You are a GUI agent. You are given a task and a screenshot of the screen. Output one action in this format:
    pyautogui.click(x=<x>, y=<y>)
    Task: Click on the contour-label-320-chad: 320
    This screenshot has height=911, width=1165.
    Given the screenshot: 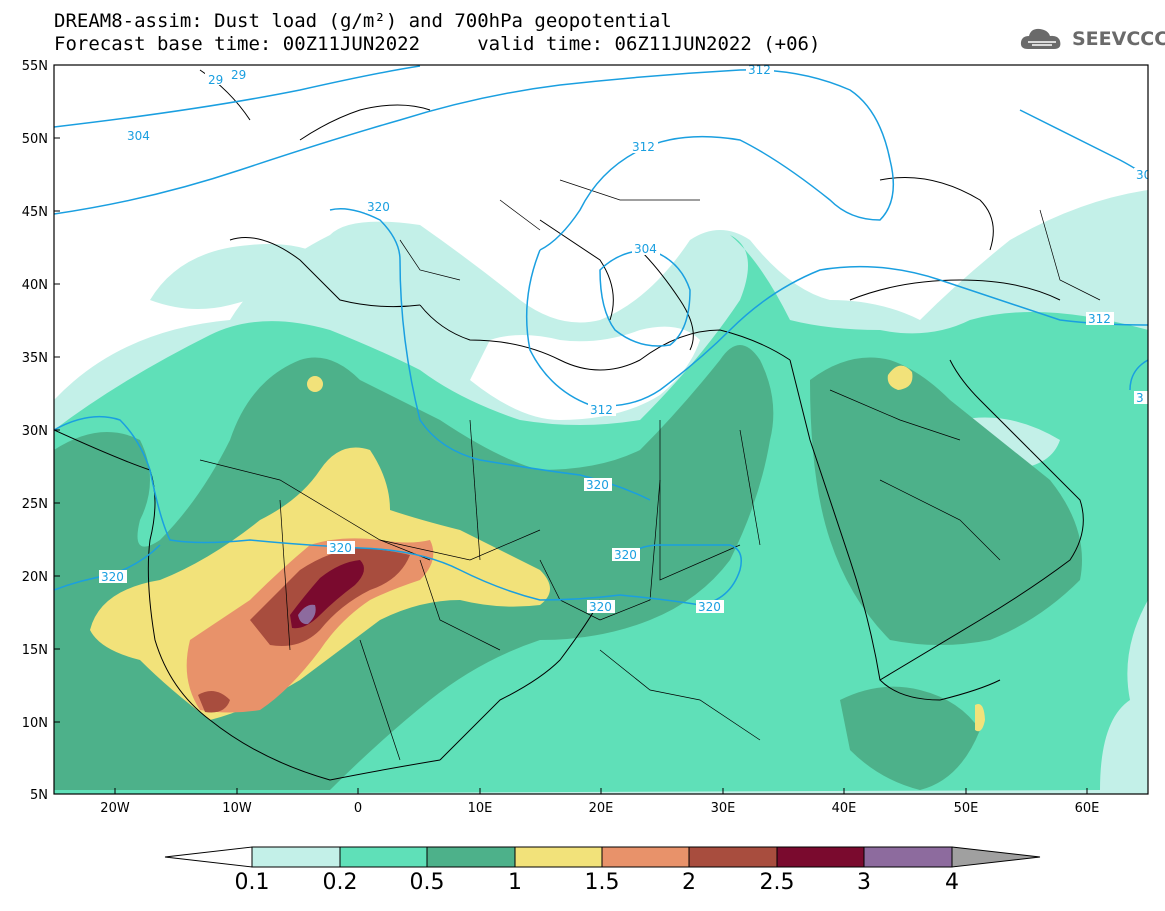 What is the action you would take?
    pyautogui.click(x=600, y=607)
    